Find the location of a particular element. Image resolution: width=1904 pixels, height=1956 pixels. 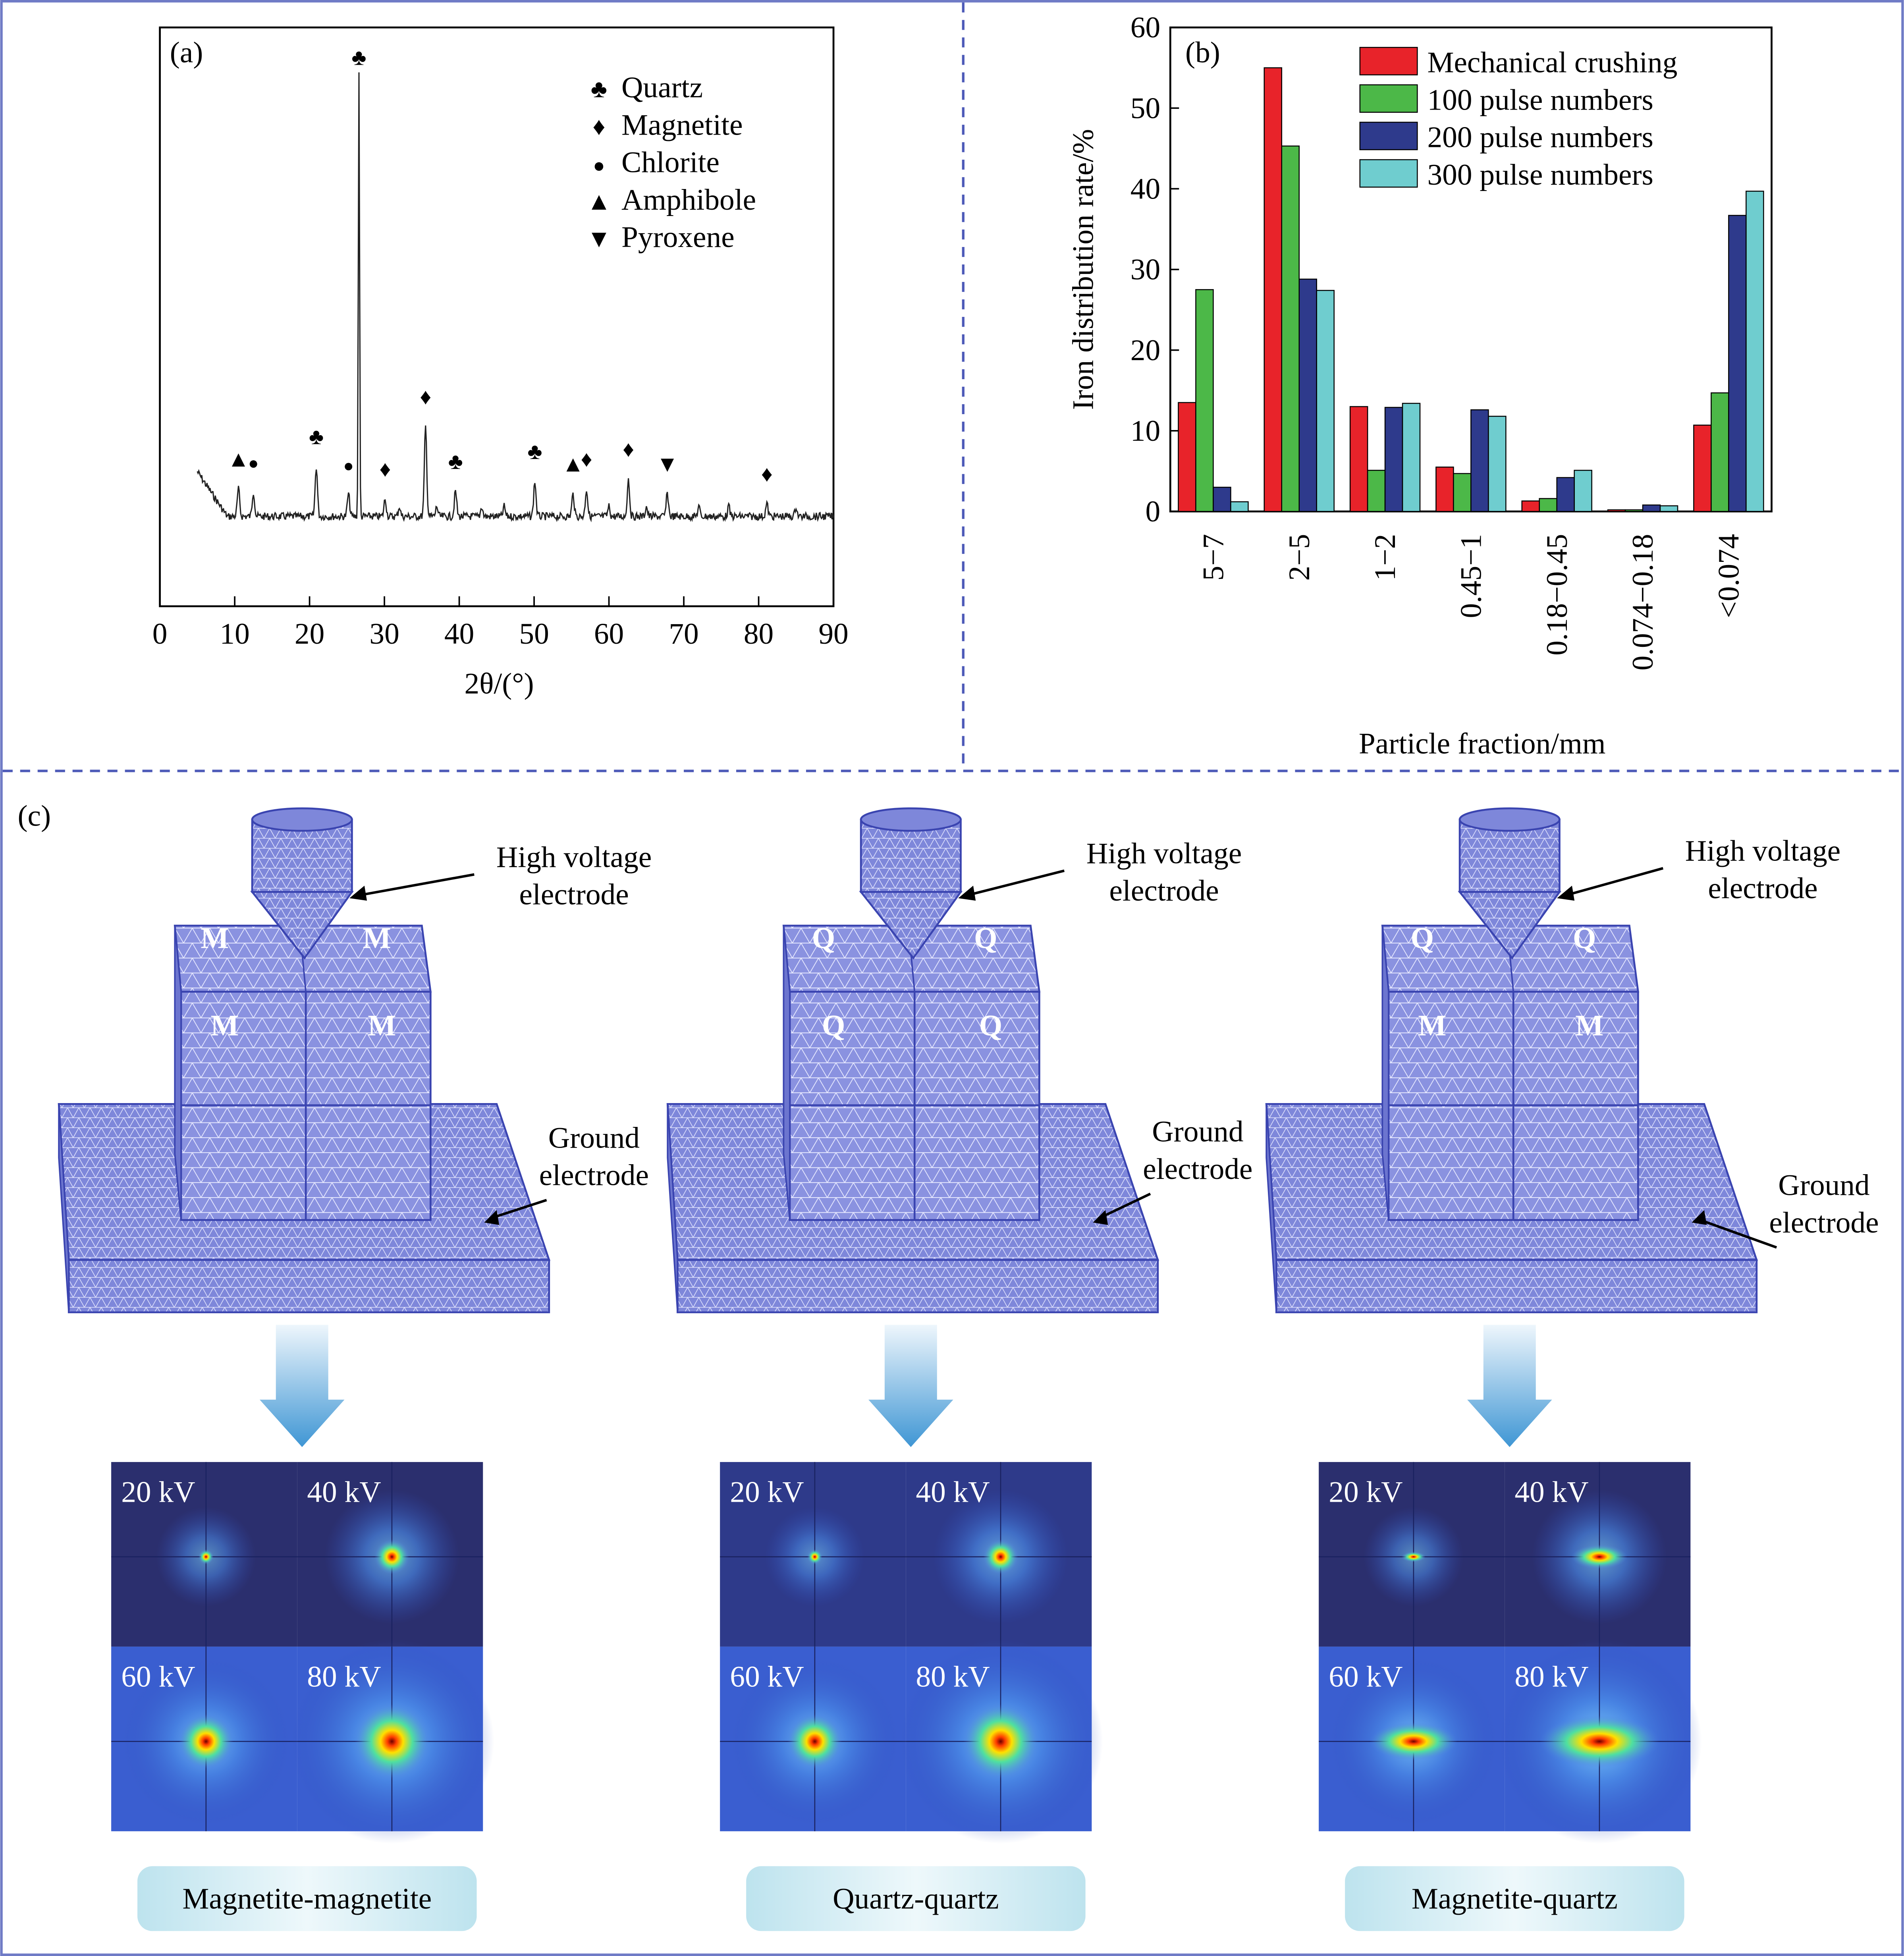

bar-legend-swatch is located at coordinates (1388, 173).